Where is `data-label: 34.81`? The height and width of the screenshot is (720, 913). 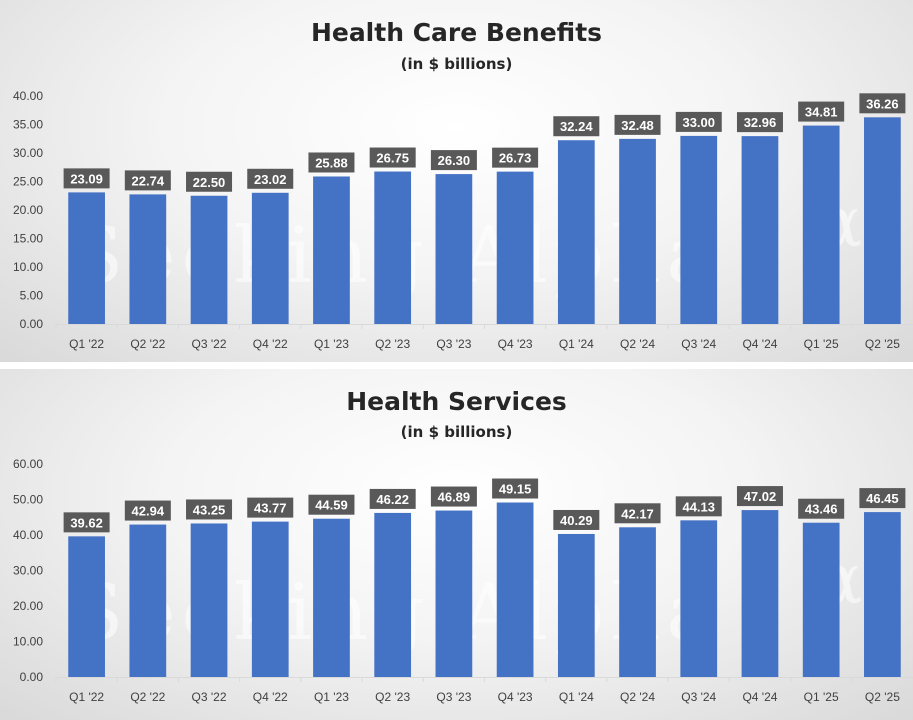
data-label: 34.81 is located at coordinates (821, 112).